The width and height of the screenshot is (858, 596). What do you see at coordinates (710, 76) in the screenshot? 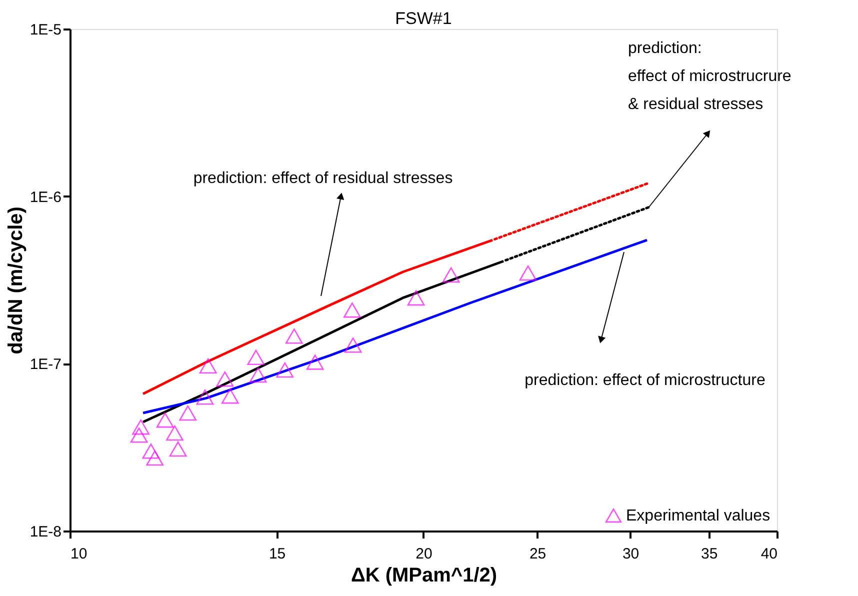
I see `annotation: prediction: effect of microstrucrure & residual stresses` at bounding box center [710, 76].